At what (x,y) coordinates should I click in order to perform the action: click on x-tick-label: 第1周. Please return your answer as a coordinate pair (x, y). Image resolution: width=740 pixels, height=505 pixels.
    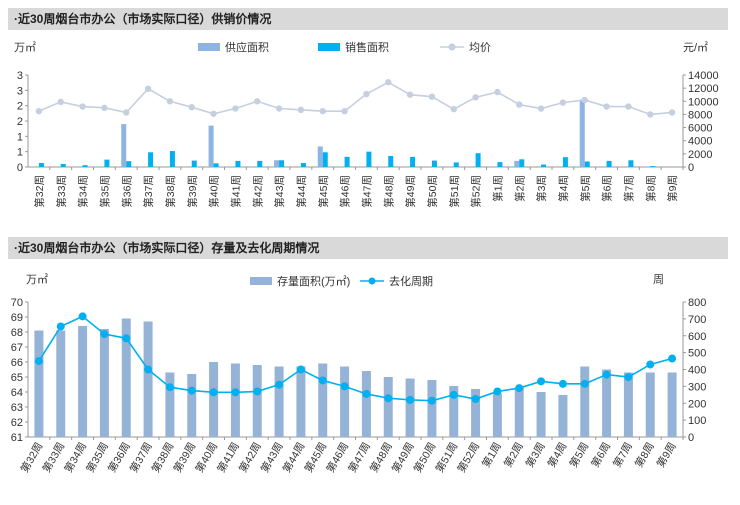
    Looking at the image, I should click on (497, 188).